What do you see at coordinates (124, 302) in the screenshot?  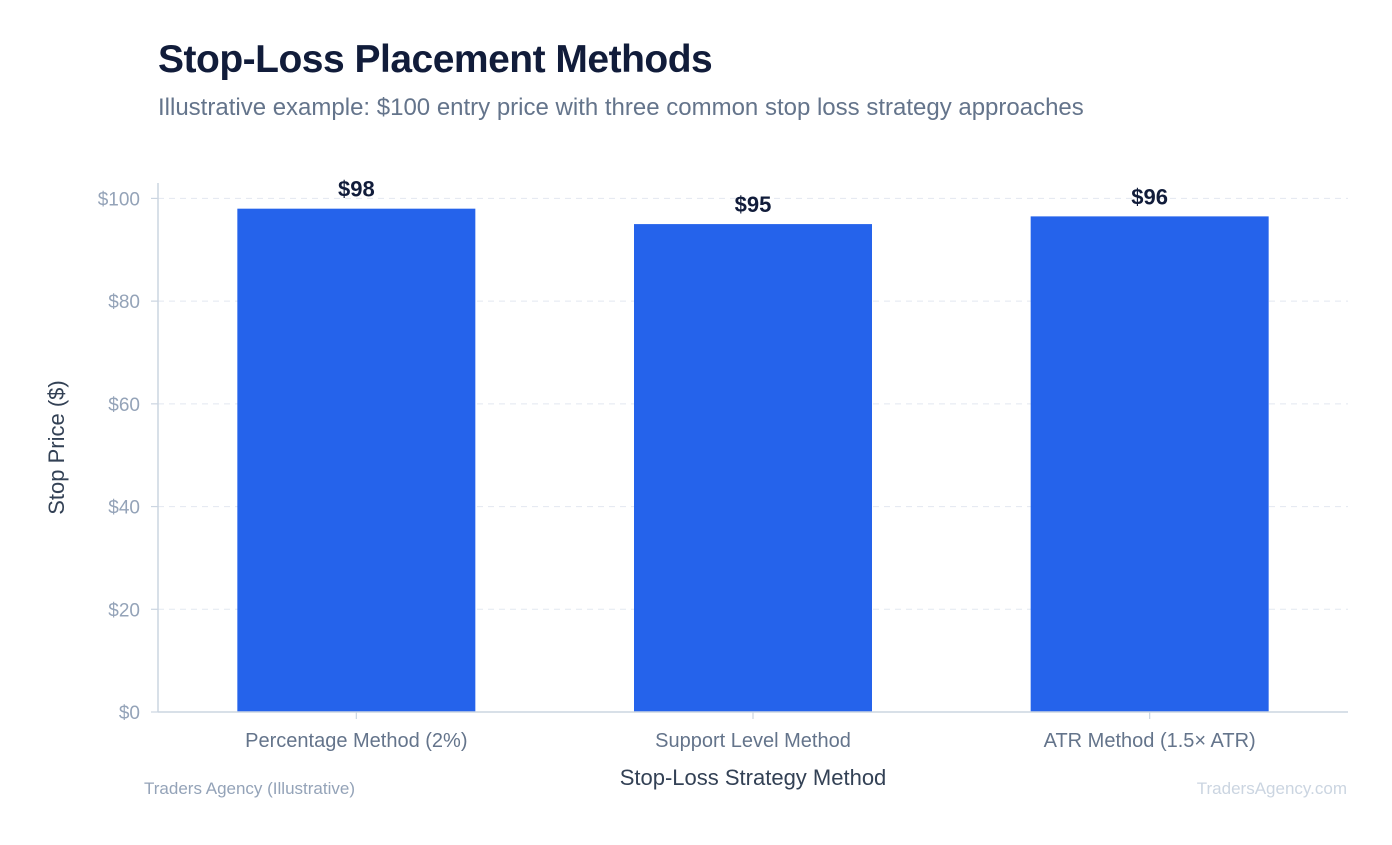 I see `y-tick-label: $80` at bounding box center [124, 302].